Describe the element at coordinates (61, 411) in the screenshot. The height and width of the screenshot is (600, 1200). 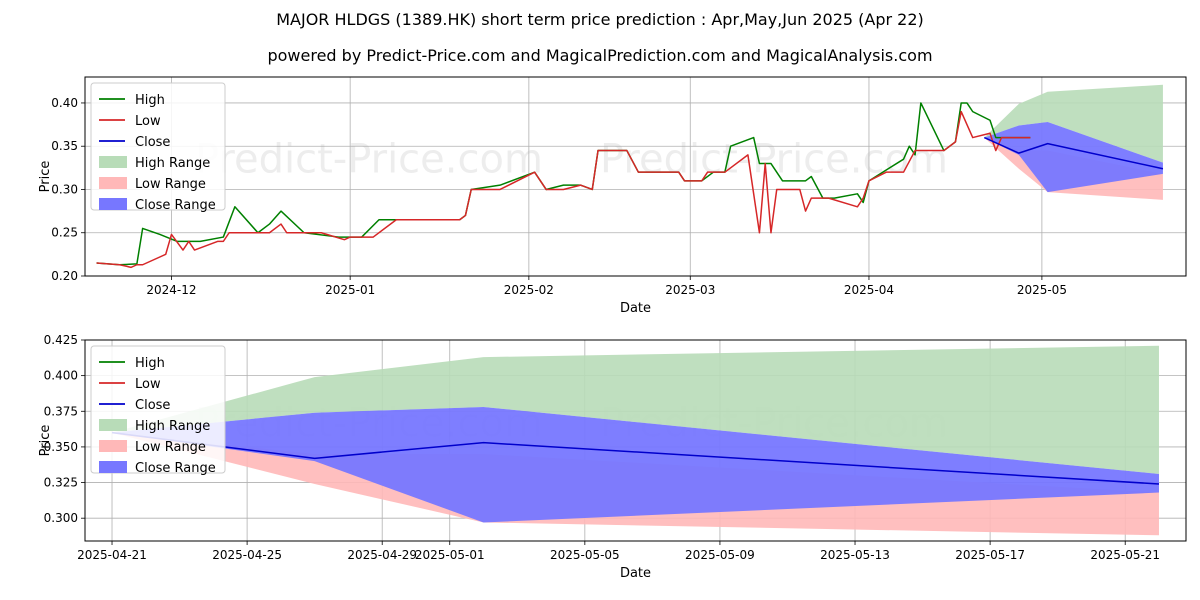
I see `y-tick-label: 0.375` at that location.